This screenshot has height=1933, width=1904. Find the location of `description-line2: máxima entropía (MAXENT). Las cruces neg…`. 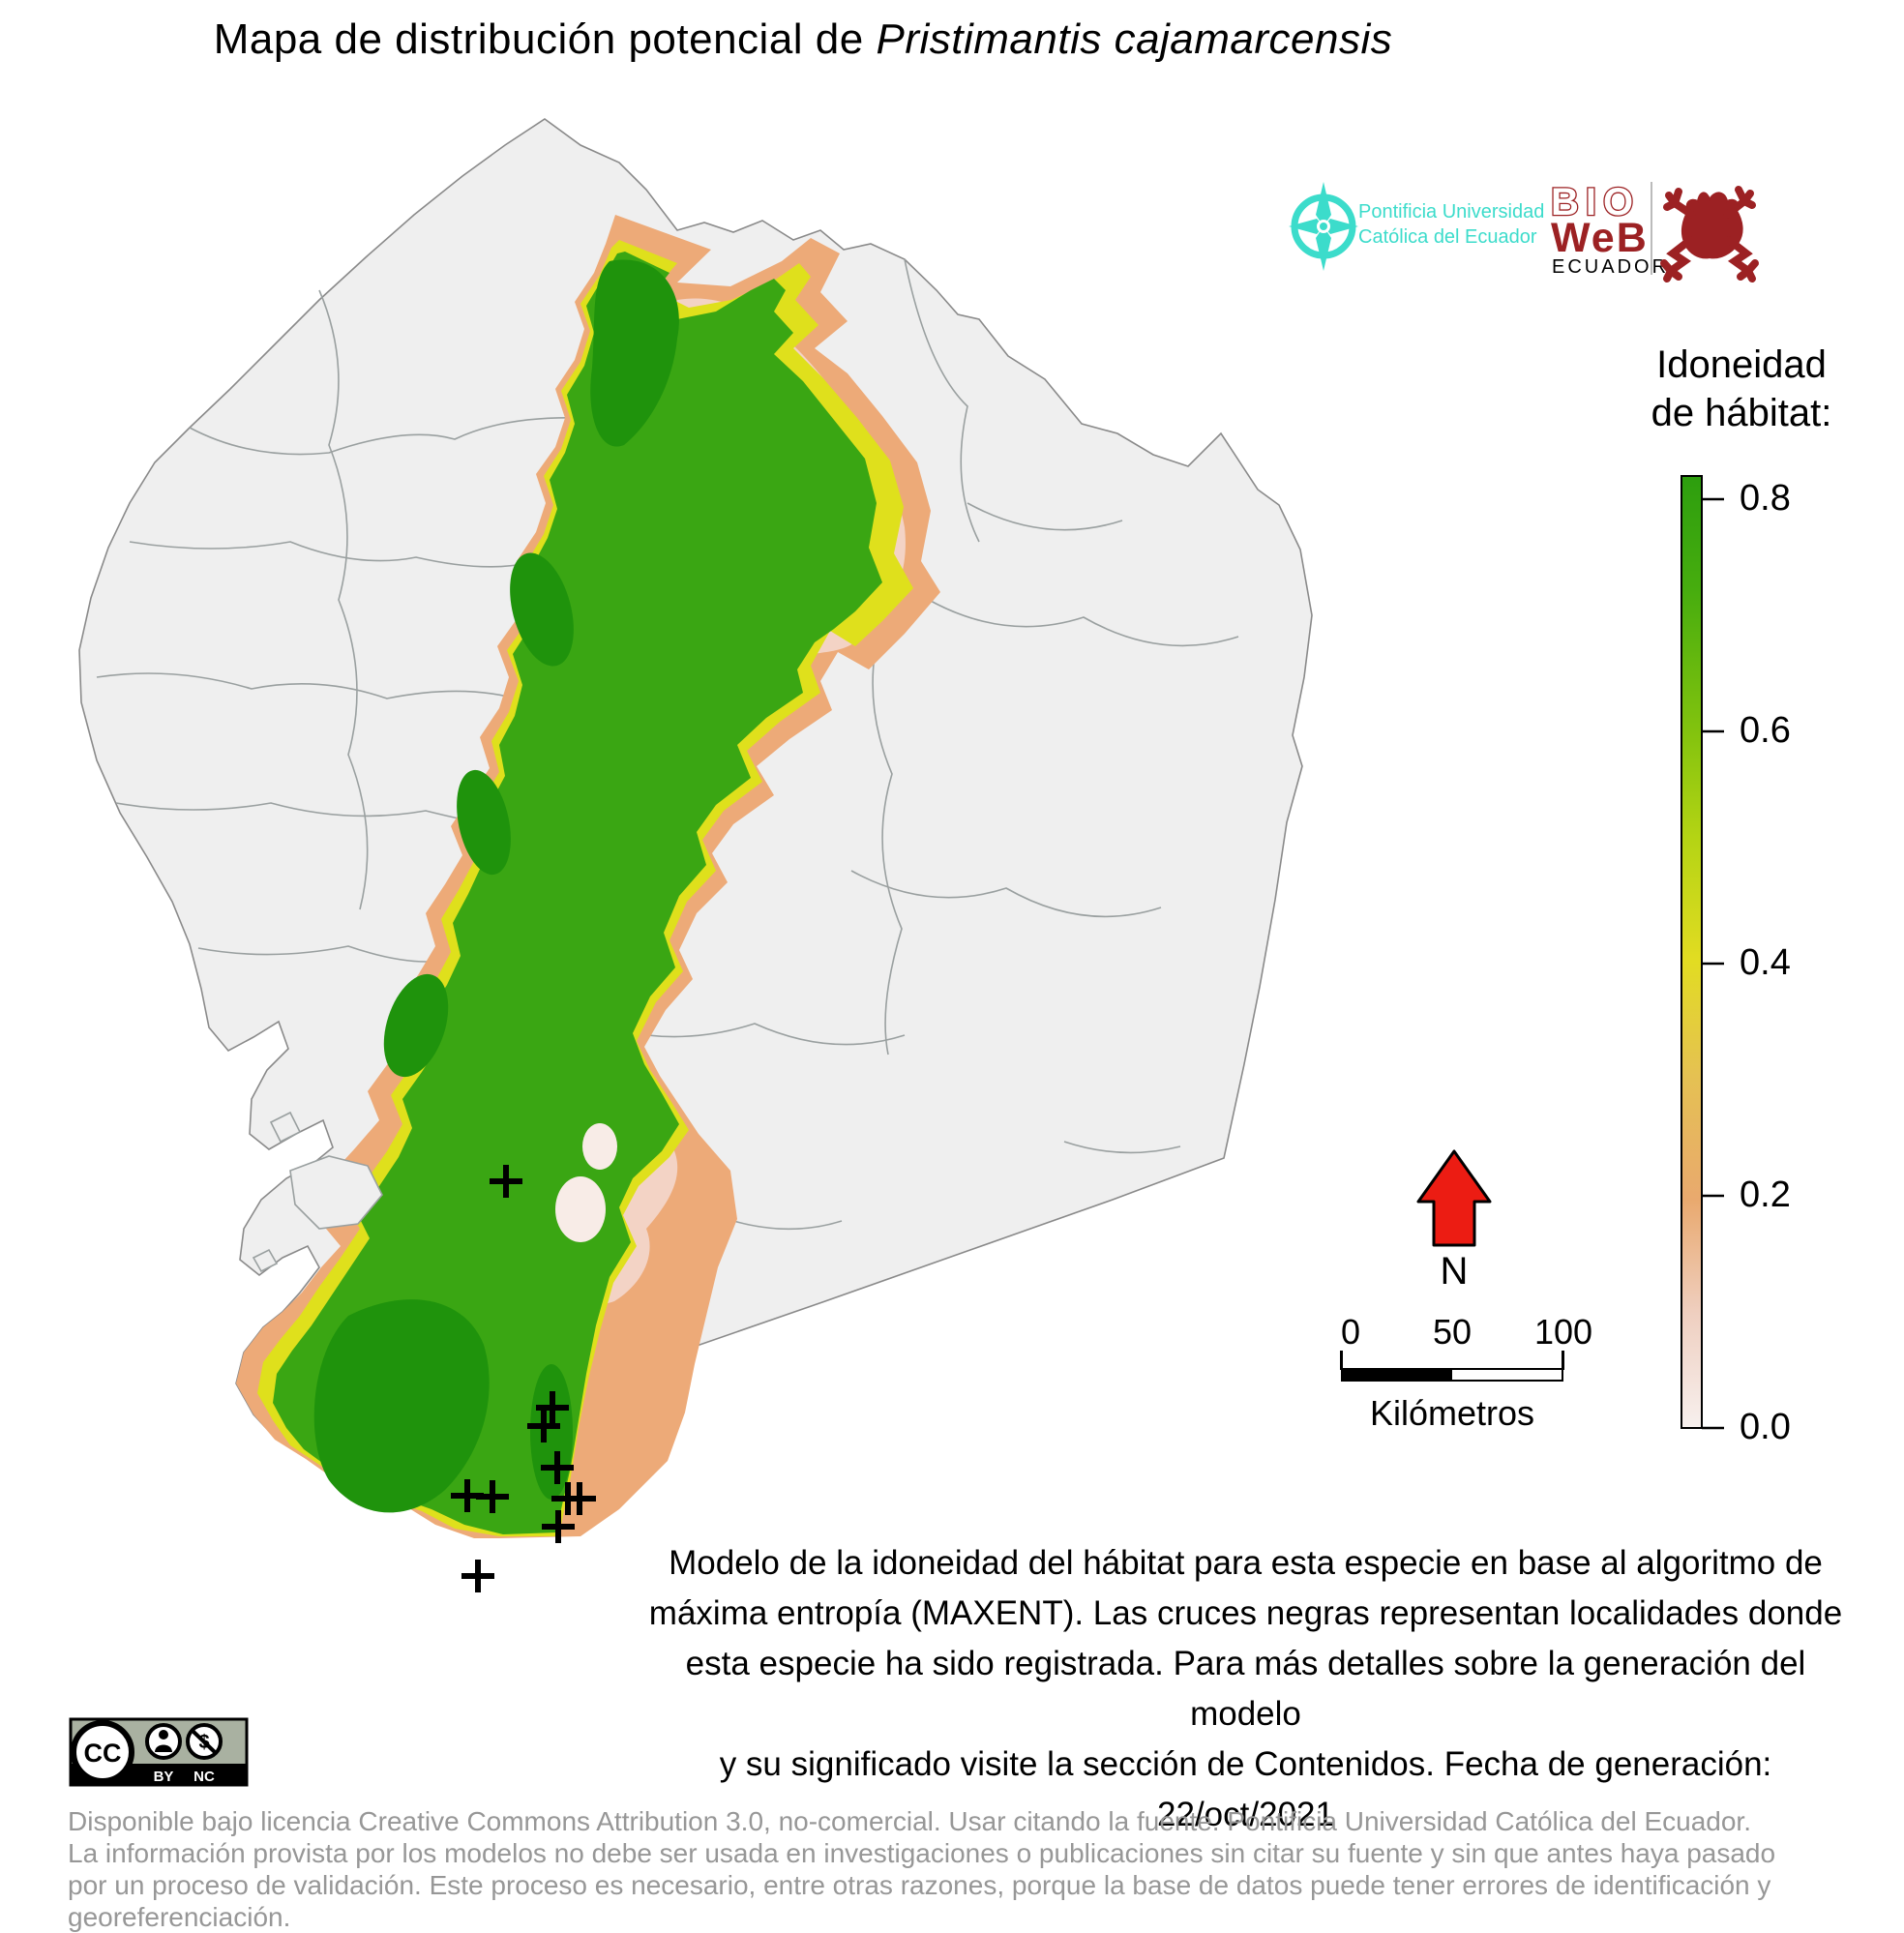

description-line2: máxima entropía (MAXENT). Las cruces neg… is located at coordinates (1245, 1613).